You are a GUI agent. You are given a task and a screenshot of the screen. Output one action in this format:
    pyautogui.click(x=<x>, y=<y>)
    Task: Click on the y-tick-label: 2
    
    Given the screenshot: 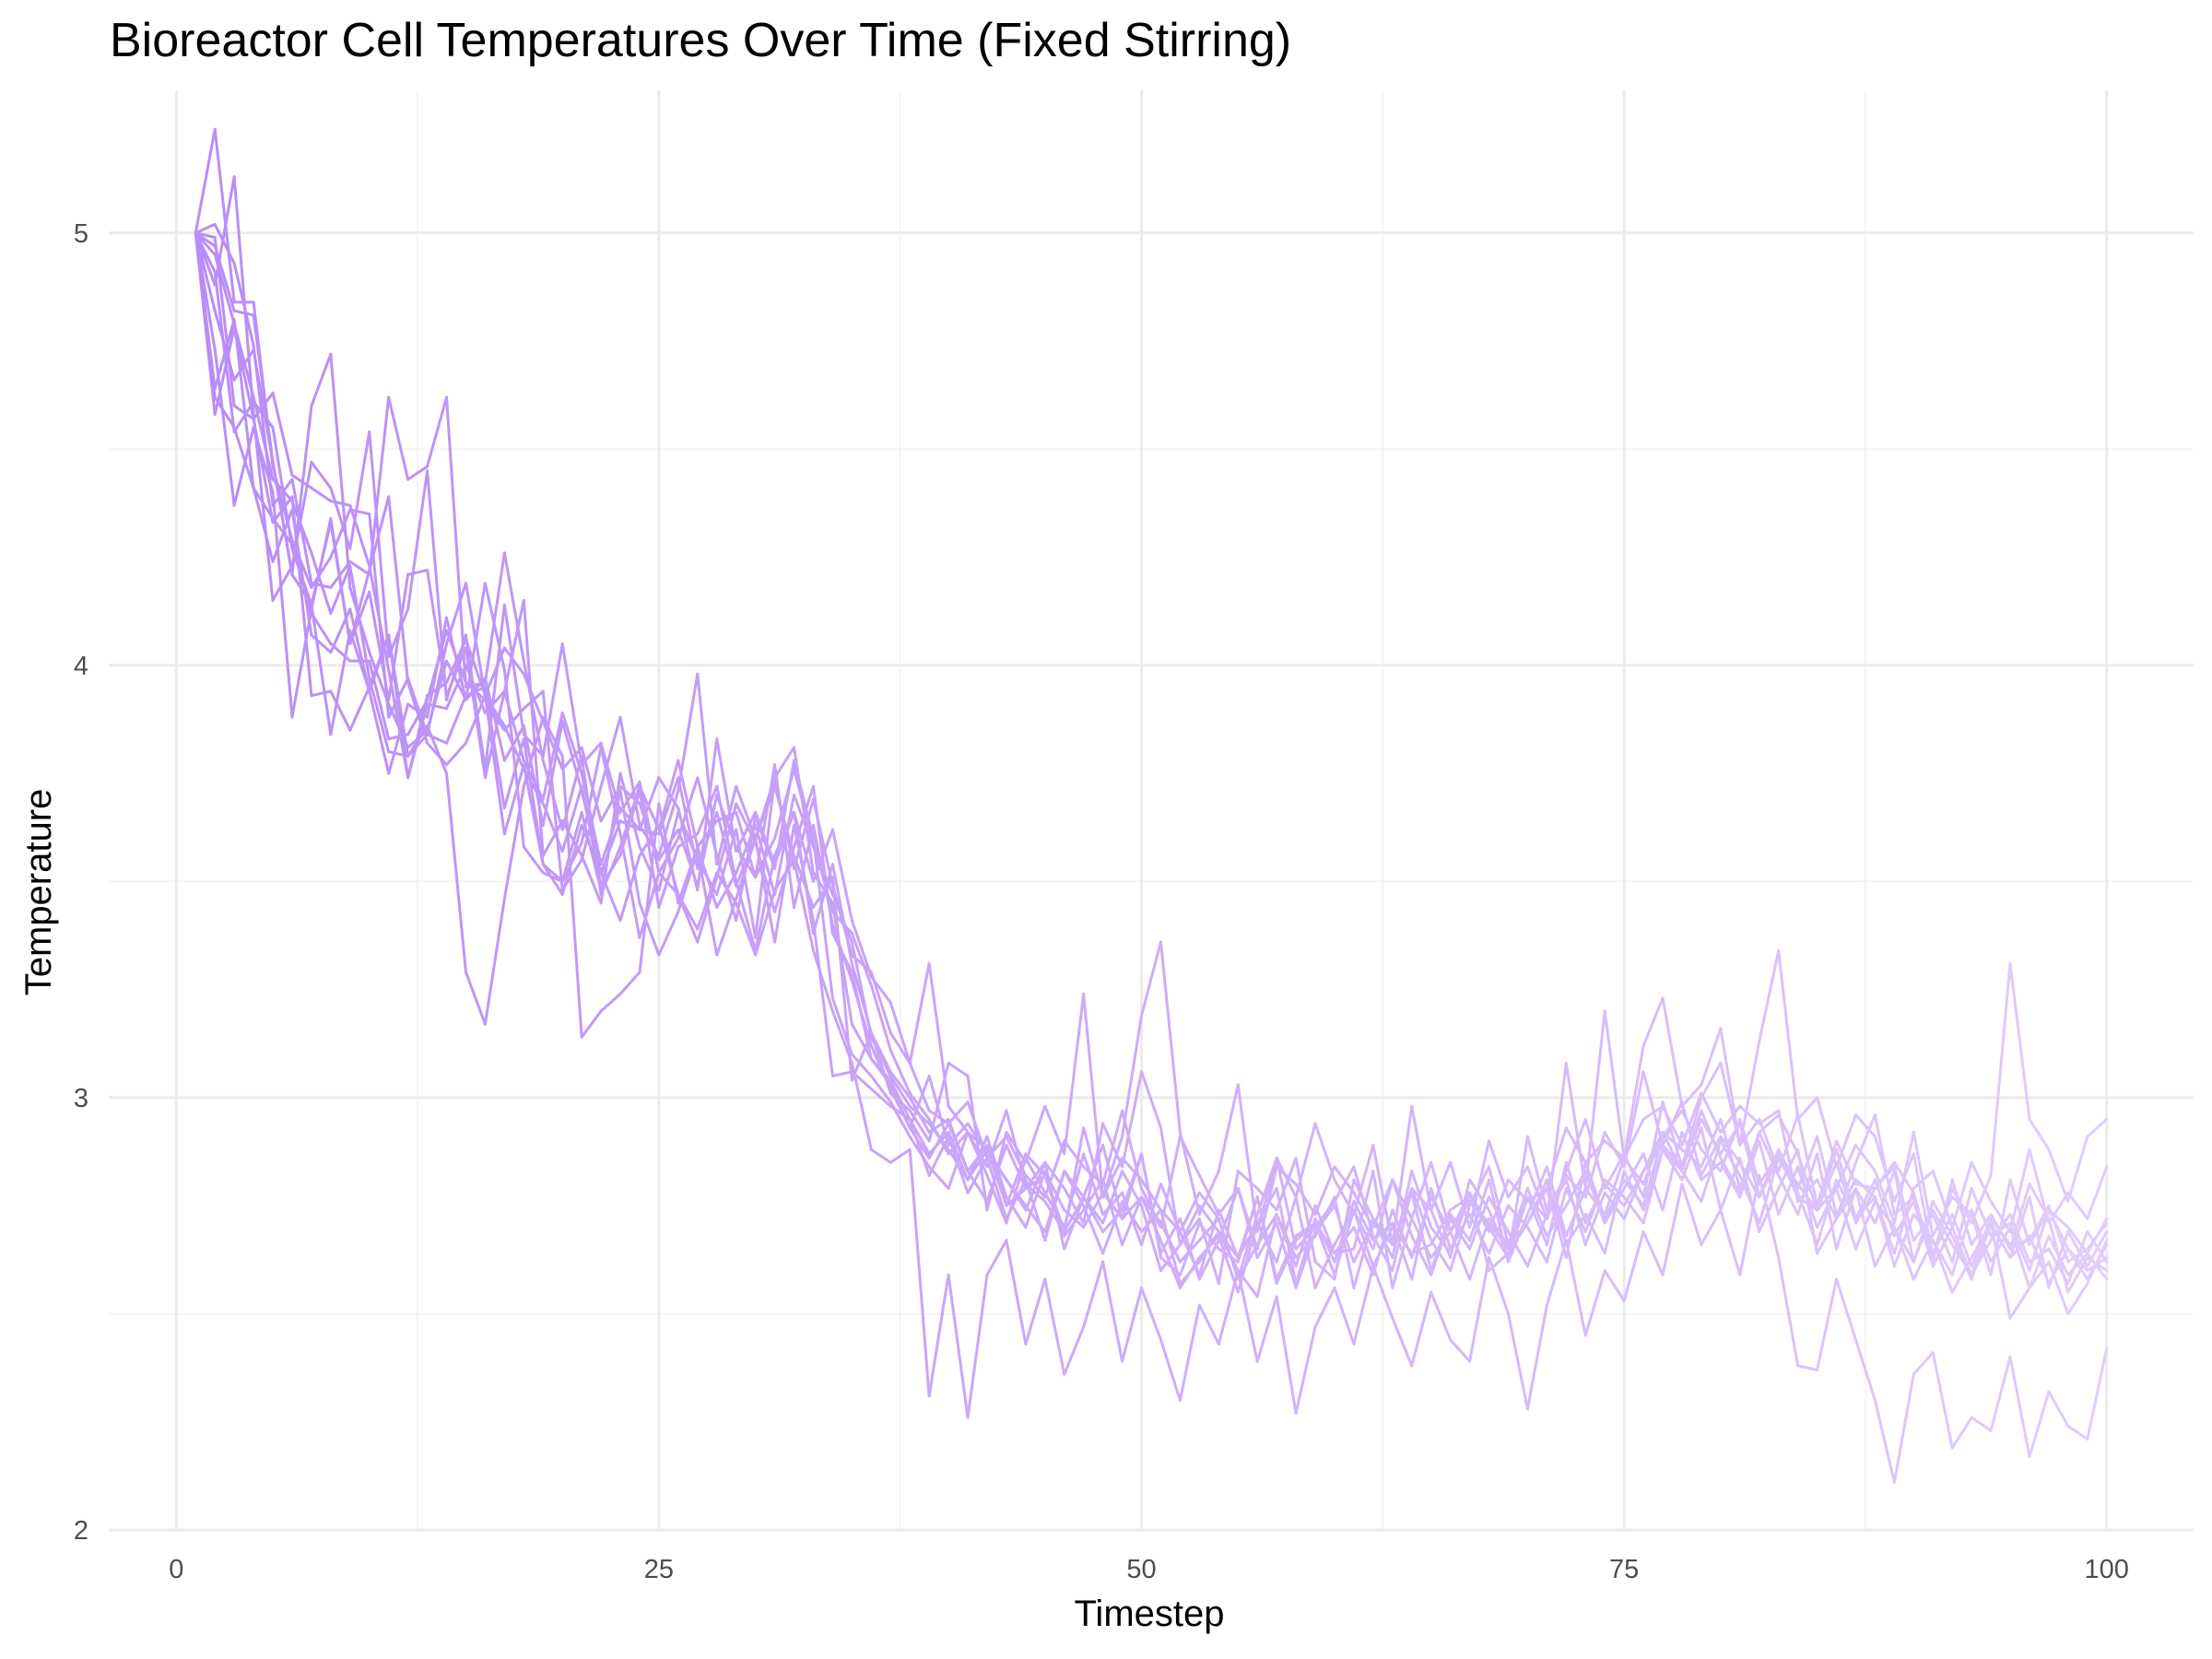 What is the action you would take?
    pyautogui.click(x=81, y=1531)
    